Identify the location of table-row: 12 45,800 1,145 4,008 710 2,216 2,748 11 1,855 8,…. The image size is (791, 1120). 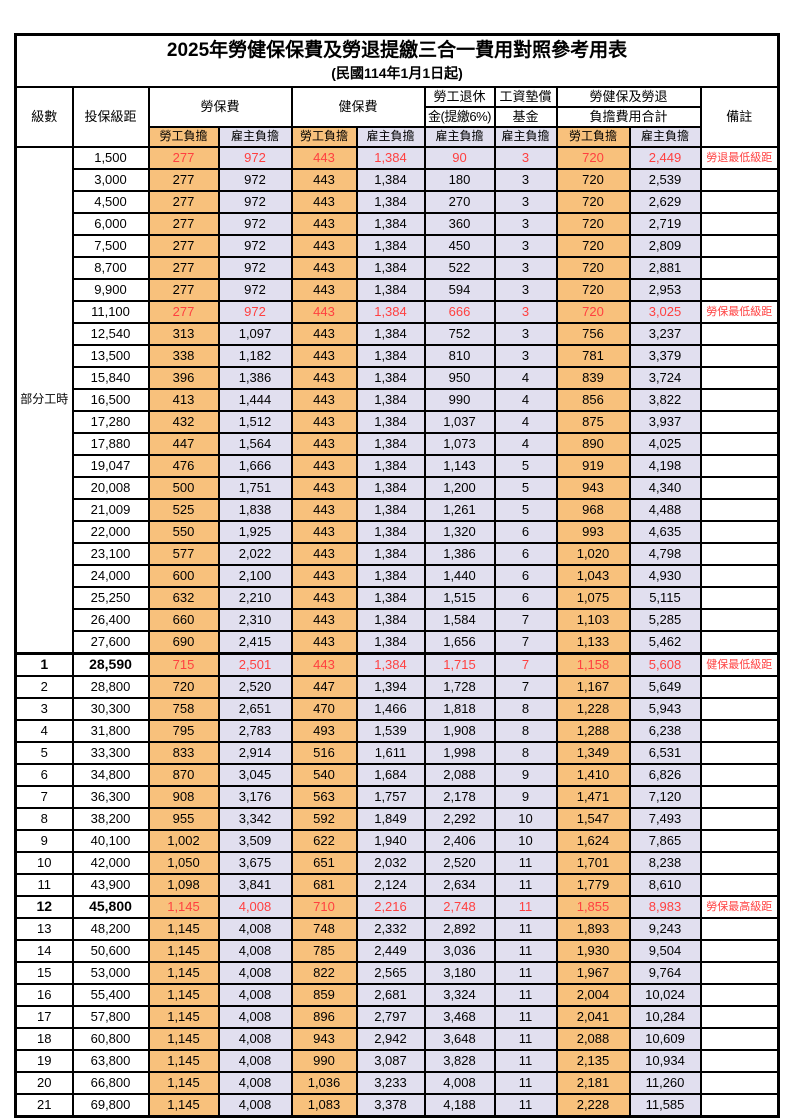
(397, 907).